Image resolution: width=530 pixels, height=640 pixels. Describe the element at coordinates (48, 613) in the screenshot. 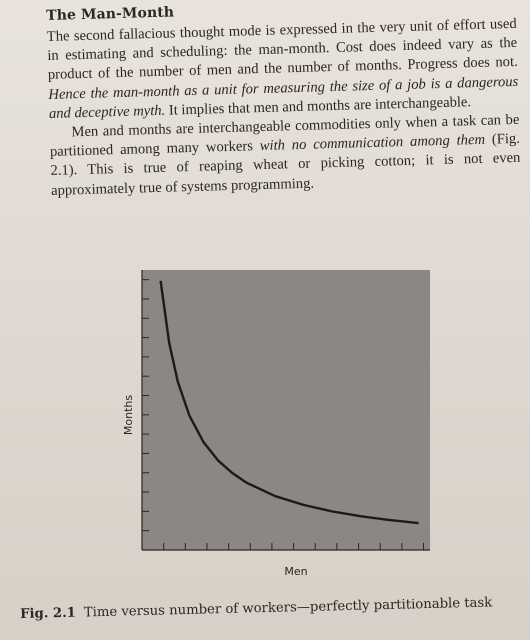

I see `figure-label: Fig. 2.1` at that location.